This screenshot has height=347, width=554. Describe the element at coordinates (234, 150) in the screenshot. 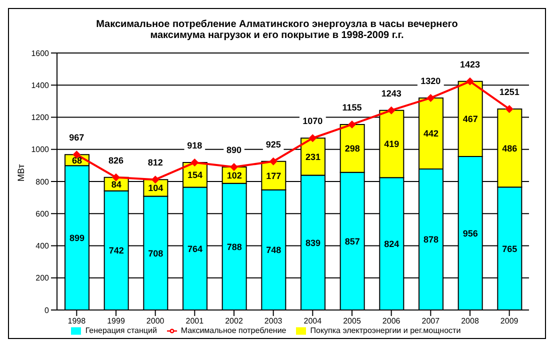

I see `data-label: 890` at that location.